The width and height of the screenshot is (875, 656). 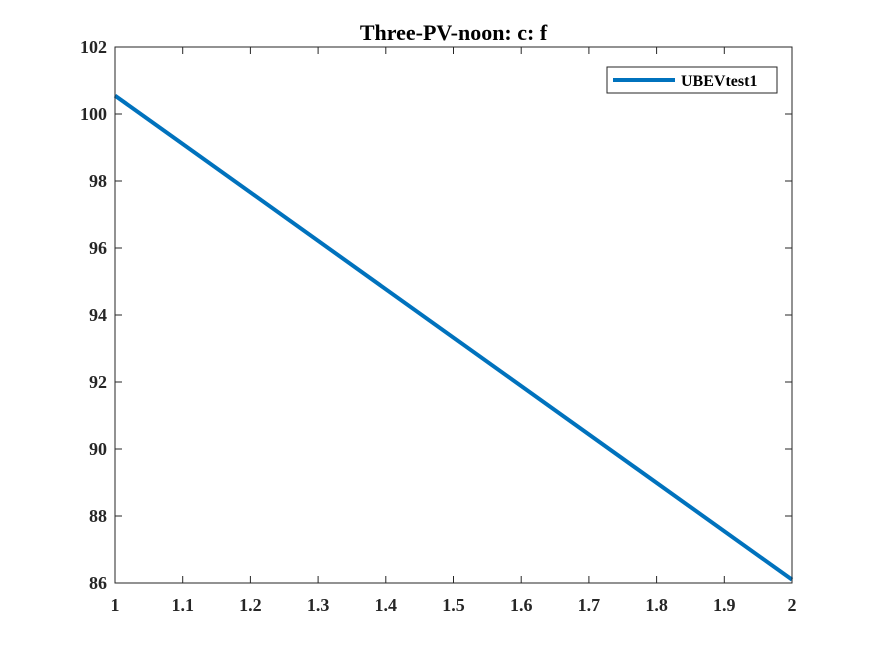 I want to click on x-tick-label: 1.4, so click(x=386, y=605).